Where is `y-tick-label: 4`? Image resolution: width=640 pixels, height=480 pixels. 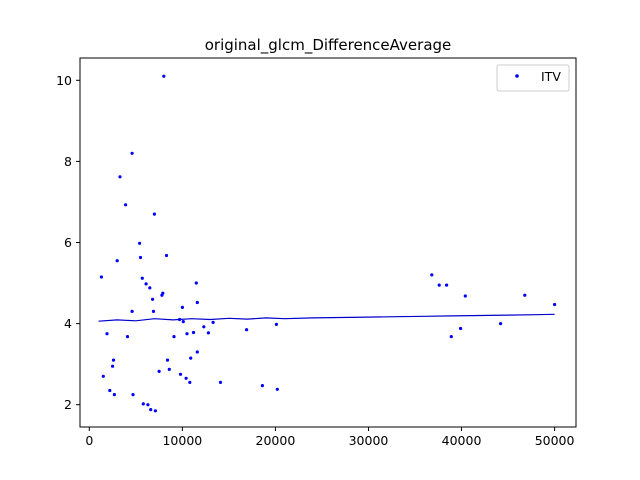
y-tick-label: 4 is located at coordinates (68, 323).